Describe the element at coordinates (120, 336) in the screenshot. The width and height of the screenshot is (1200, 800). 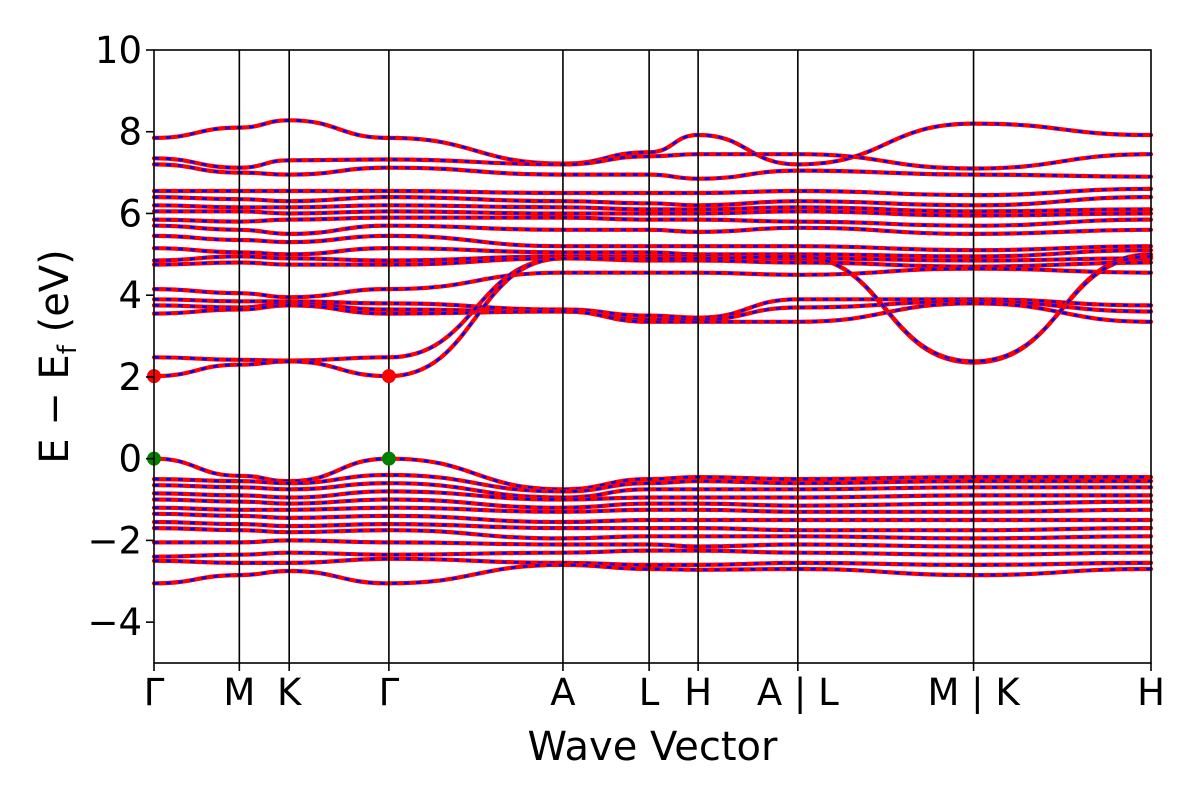
I see `y-axis: −4 −2 0 2 4 6 8 10` at that location.